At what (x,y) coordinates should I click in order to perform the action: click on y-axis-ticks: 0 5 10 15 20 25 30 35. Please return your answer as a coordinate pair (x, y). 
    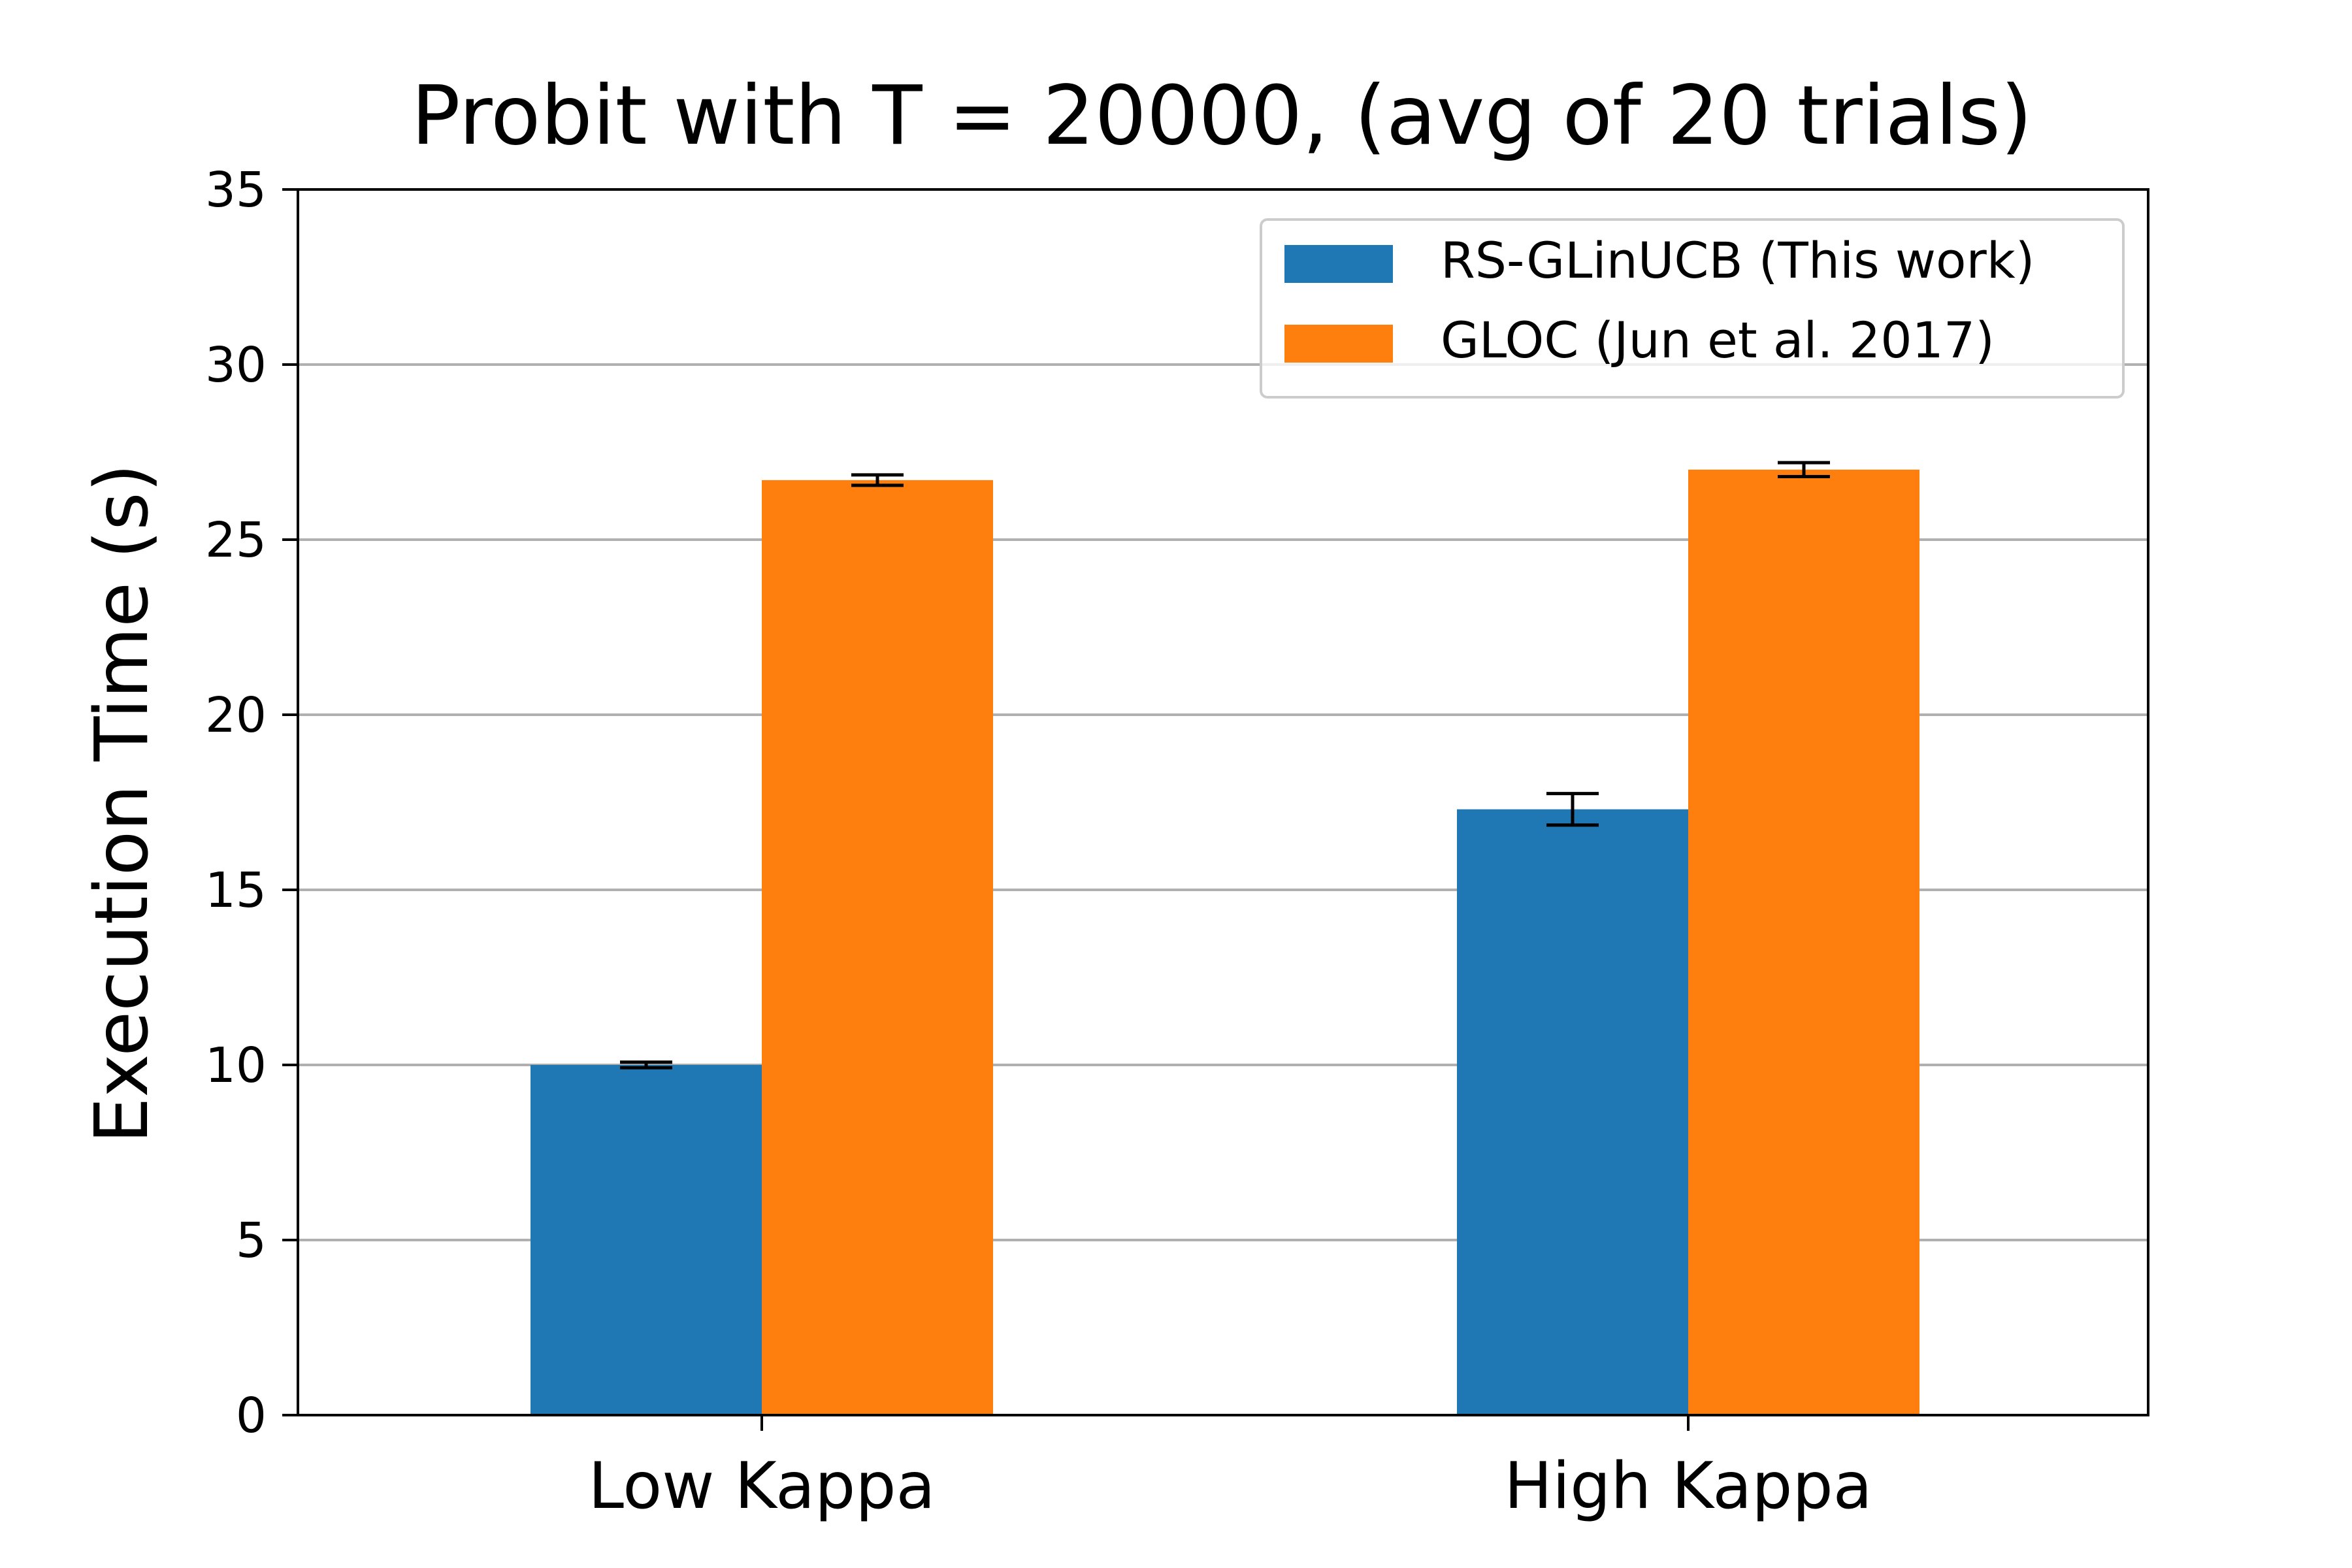
    Looking at the image, I should click on (251, 803).